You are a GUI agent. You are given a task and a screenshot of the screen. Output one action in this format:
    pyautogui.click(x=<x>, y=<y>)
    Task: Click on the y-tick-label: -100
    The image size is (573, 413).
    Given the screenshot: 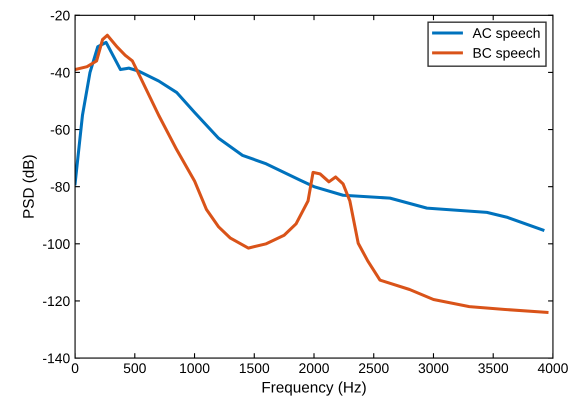 What is the action you would take?
    pyautogui.click(x=56, y=244)
    